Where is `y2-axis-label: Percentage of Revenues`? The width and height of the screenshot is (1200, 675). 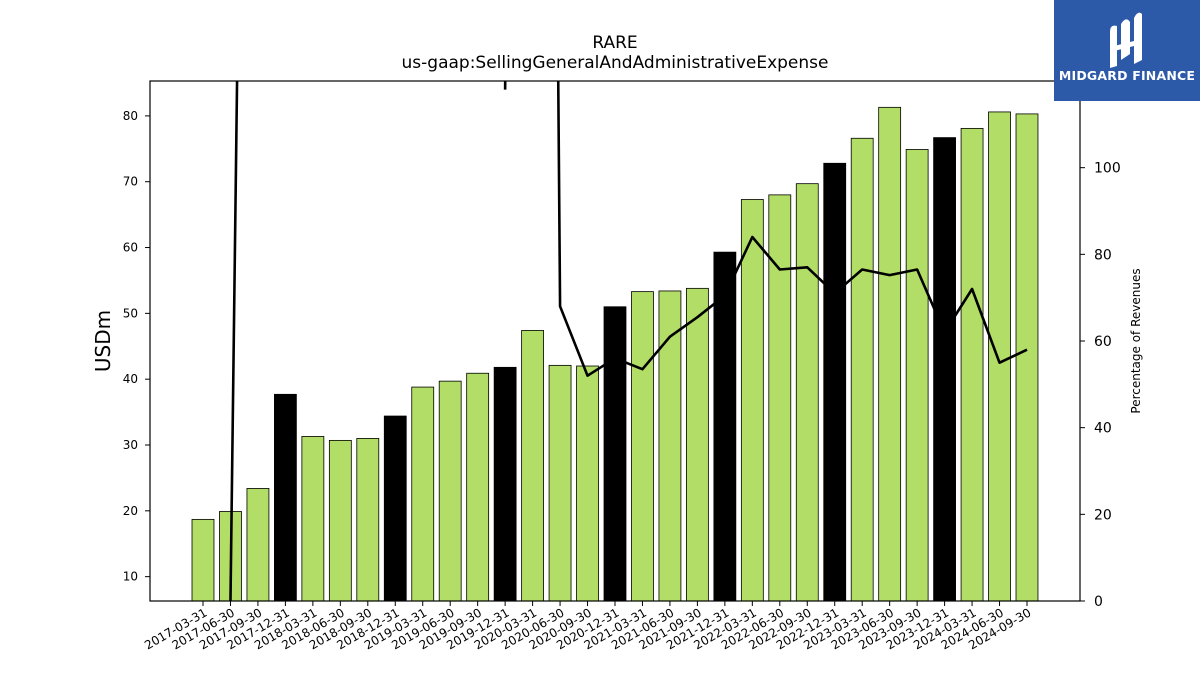 y2-axis-label: Percentage of Revenues is located at coordinates (1136, 340).